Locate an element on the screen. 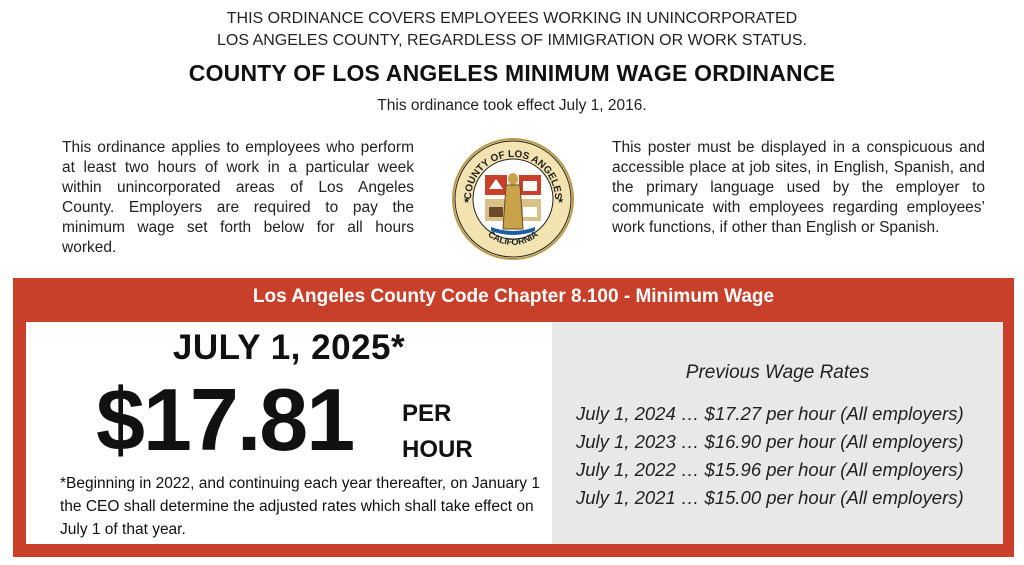 The image size is (1024, 565). previous-rates-title: Previous Wage Rates is located at coordinates (777, 372).